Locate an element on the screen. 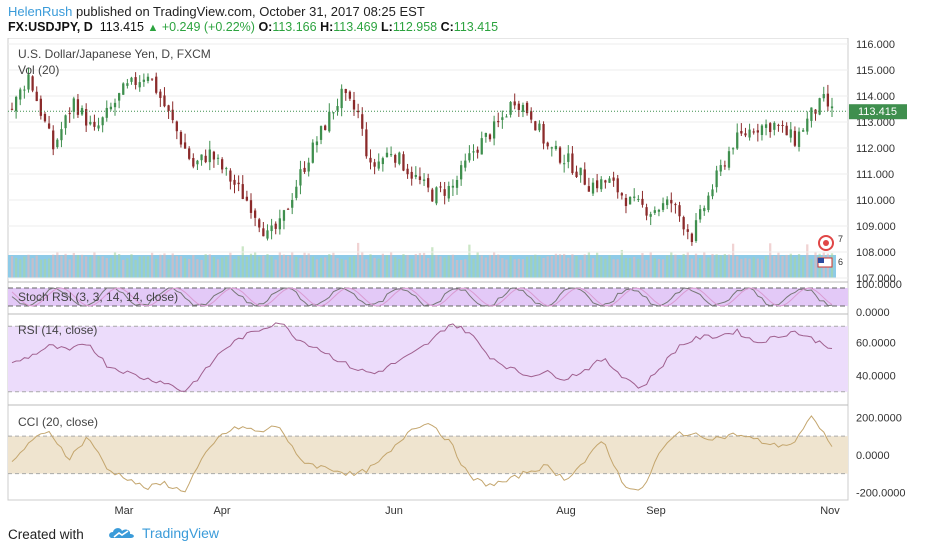  event-marker-icon is located at coordinates (826, 243).